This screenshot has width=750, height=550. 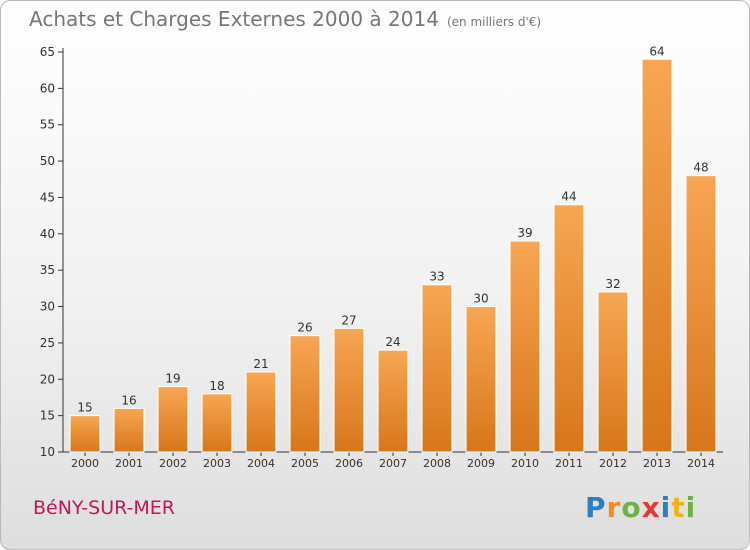 I want to click on x-tick-label-2011: 2011, so click(x=569, y=463).